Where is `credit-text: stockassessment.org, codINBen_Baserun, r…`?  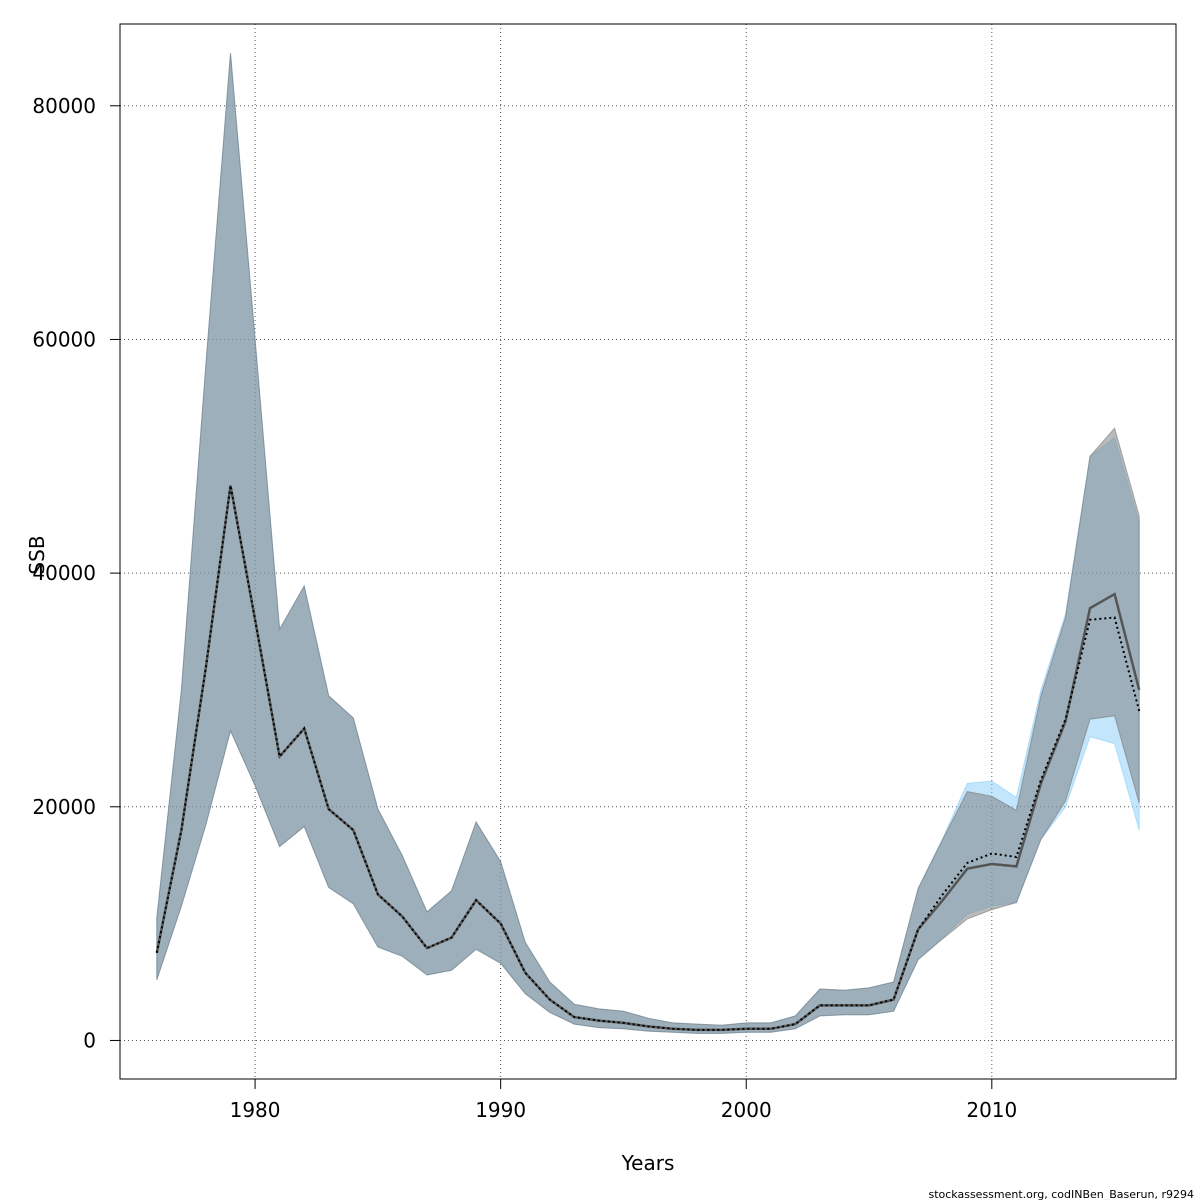
credit-text: stockassessment.org, codINBen_Baserun, r… is located at coordinates (1061, 1194).